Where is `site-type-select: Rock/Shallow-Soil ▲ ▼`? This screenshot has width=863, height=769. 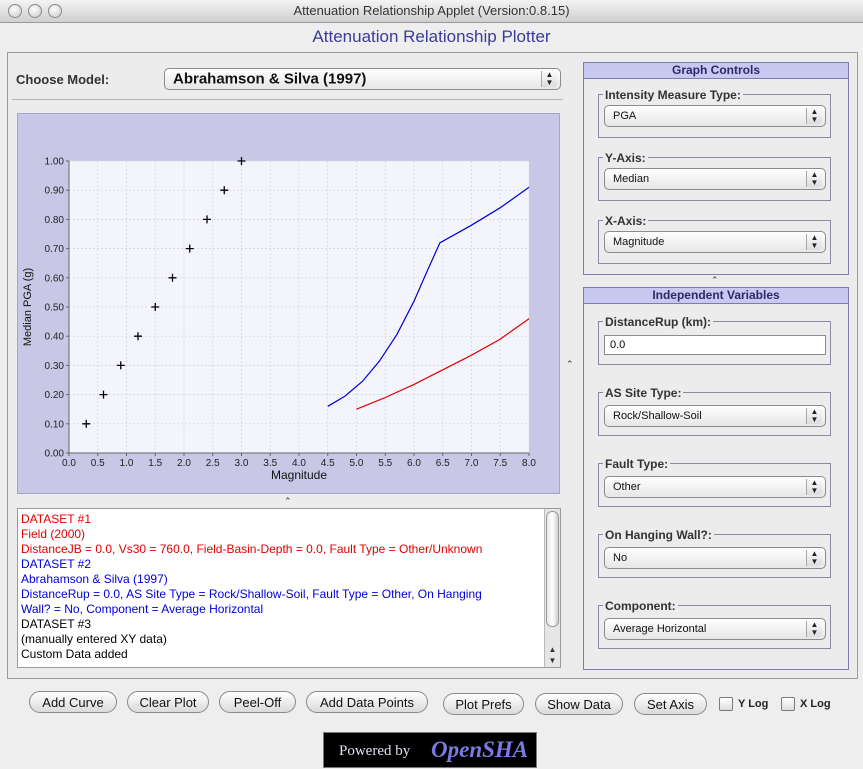
site-type-select: Rock/Shallow-Soil ▲ ▼ is located at coordinates (715, 416).